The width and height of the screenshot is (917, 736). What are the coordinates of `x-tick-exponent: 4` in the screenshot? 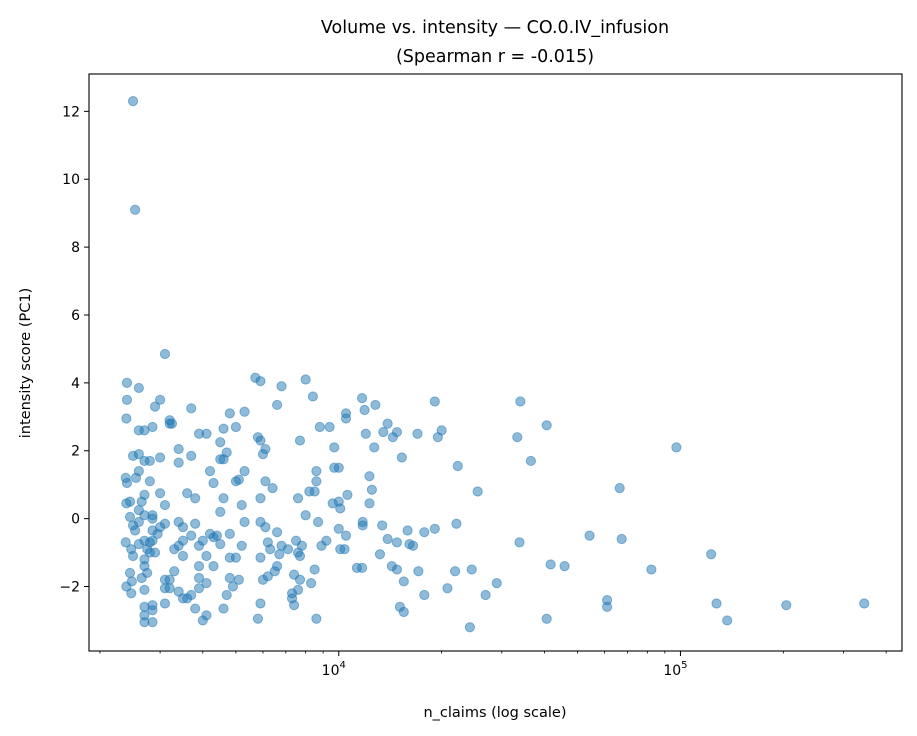 It's located at (342, 665).